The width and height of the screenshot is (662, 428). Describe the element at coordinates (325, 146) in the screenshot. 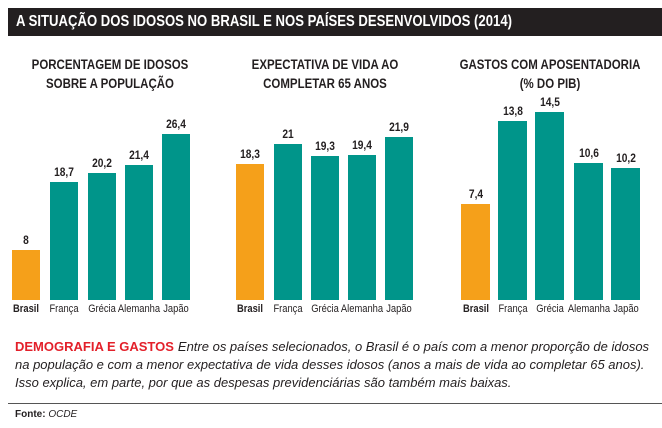

I see `data-label: 19,3` at that location.